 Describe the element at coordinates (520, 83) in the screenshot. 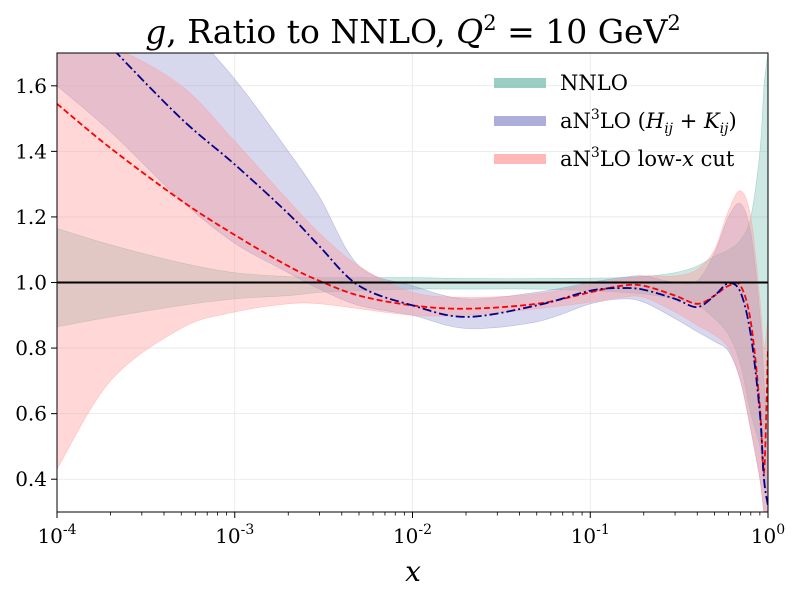

I see `legend-swatch-nnlo` at that location.